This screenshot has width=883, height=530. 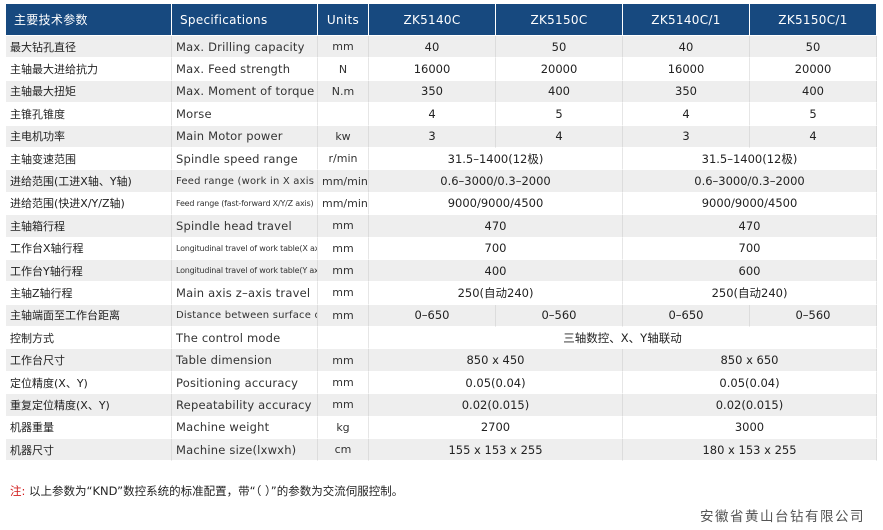 I want to click on table-row: 主锥孔锥度 Morse 4 5 4 5, so click(x=441, y=114).